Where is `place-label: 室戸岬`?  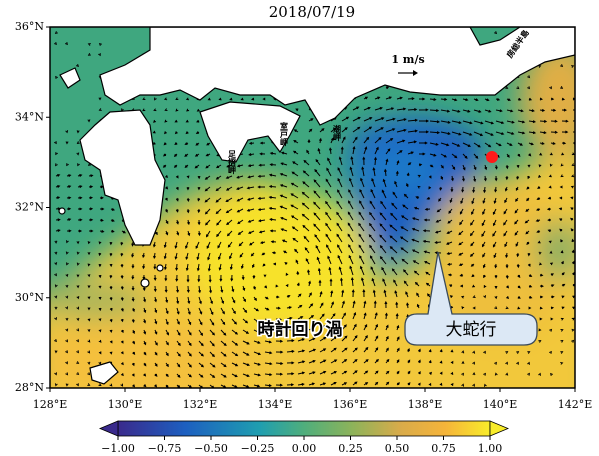 place-label: 室戸岬 is located at coordinates (284, 134).